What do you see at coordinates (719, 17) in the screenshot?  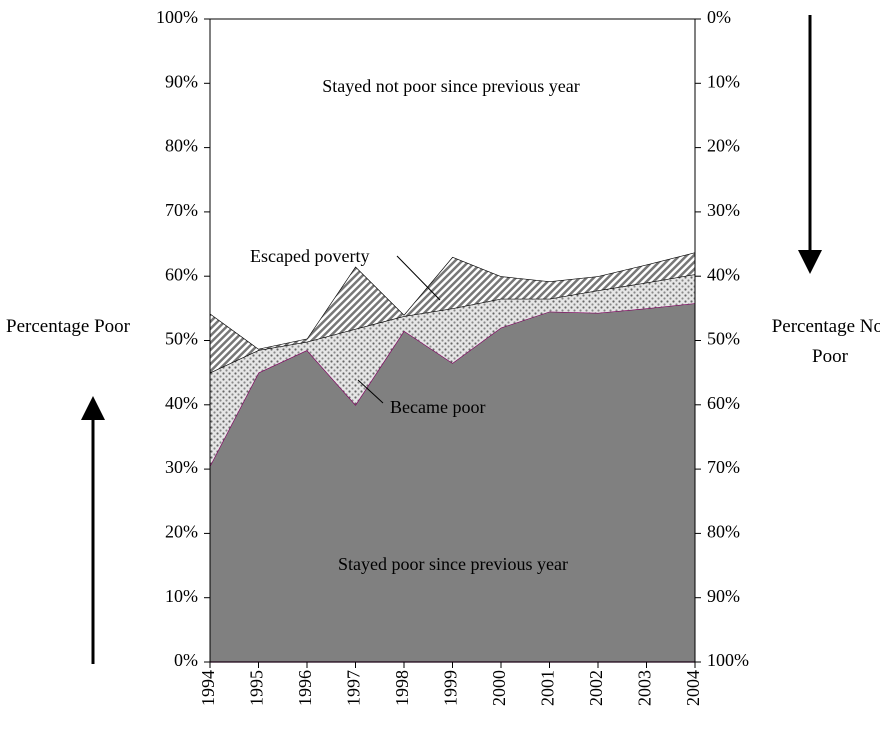 I see `y2-tick-label: 0%` at bounding box center [719, 17].